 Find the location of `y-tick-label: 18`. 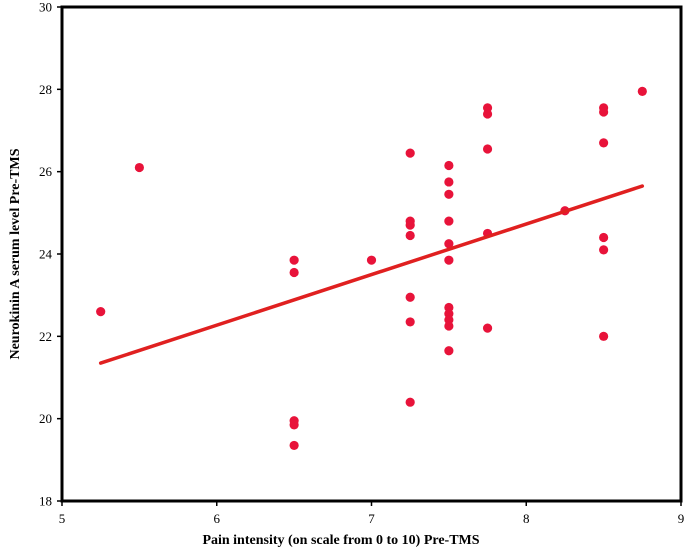

y-tick-label: 18 is located at coordinates (45, 501).